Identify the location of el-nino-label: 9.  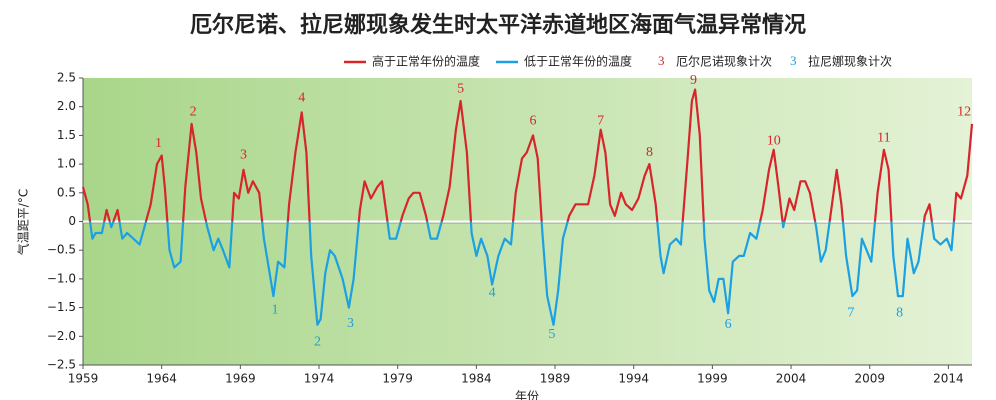
(693, 80).